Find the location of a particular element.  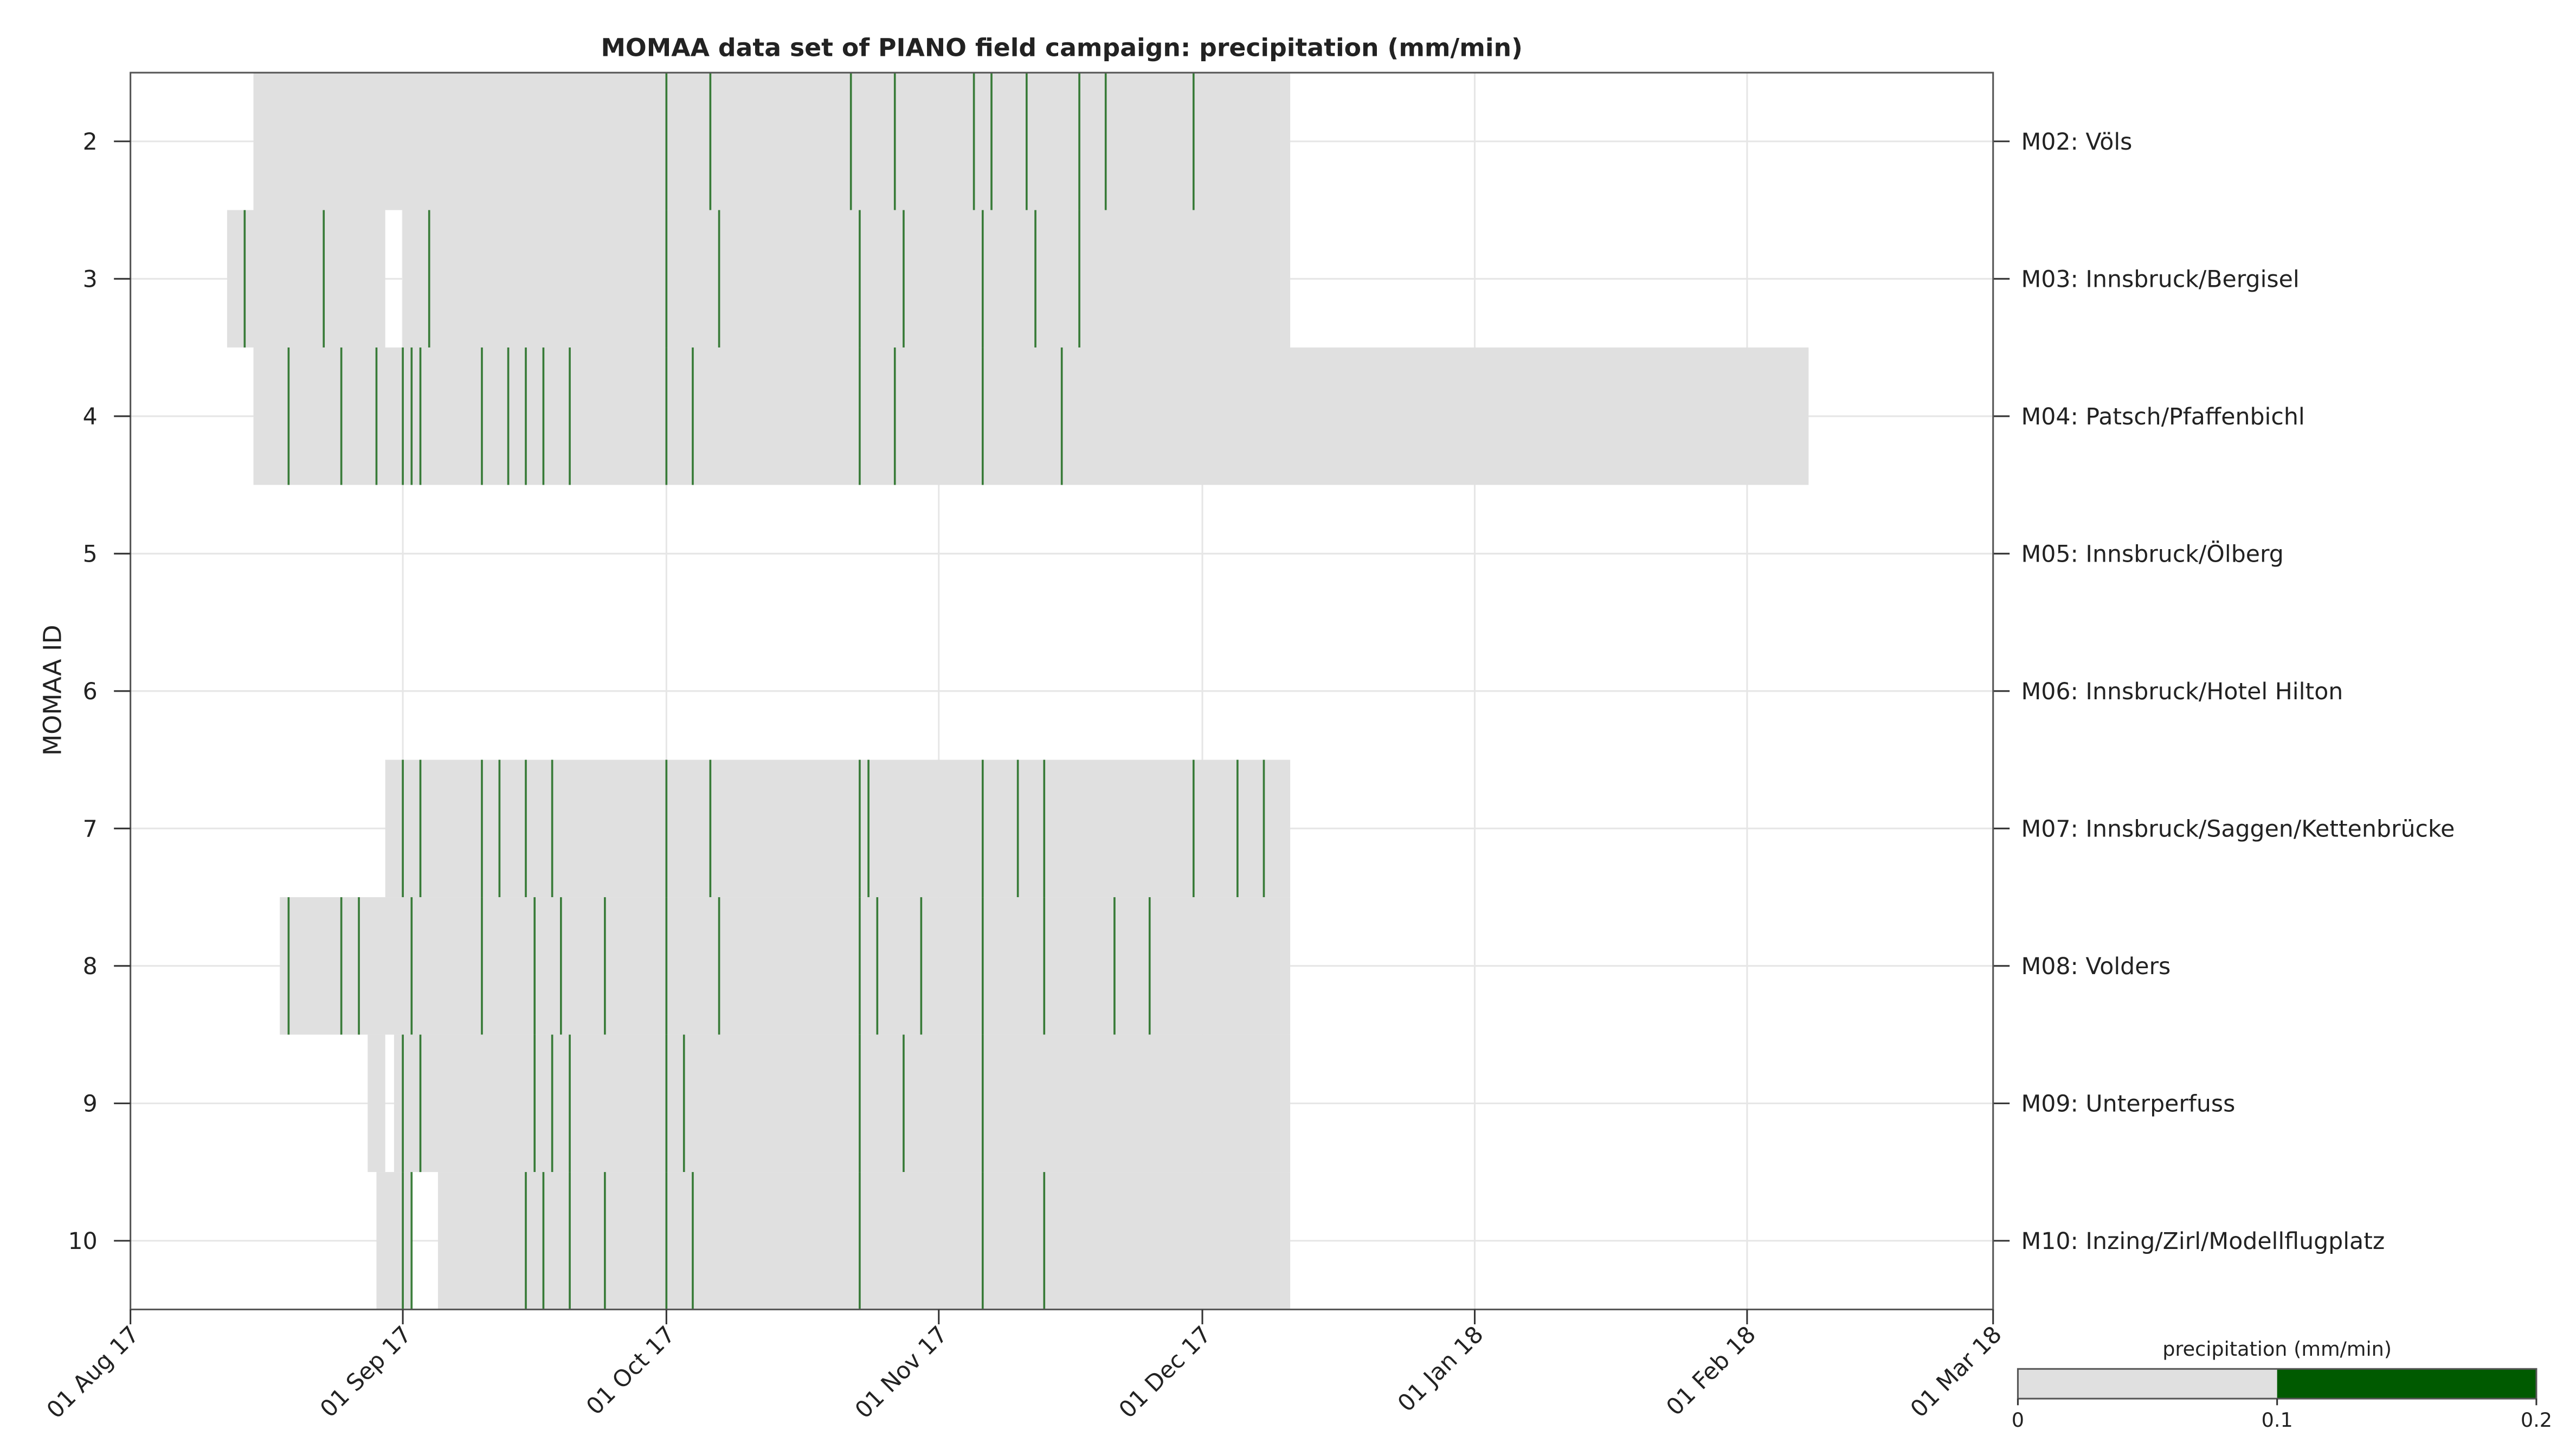

station-label: M06: Innsbruck/Hotel Hilton is located at coordinates (2182, 691).